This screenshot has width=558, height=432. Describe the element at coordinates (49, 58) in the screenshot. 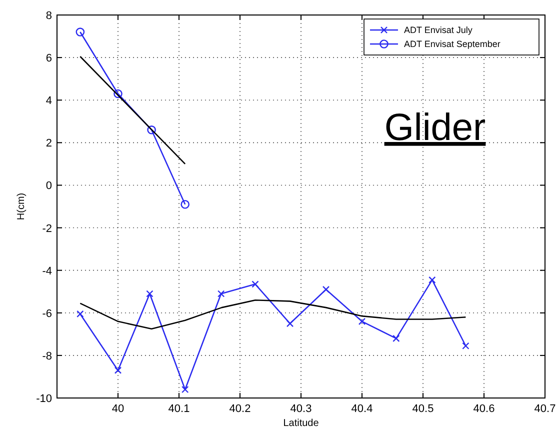

I see `y-tick-label: 6` at that location.